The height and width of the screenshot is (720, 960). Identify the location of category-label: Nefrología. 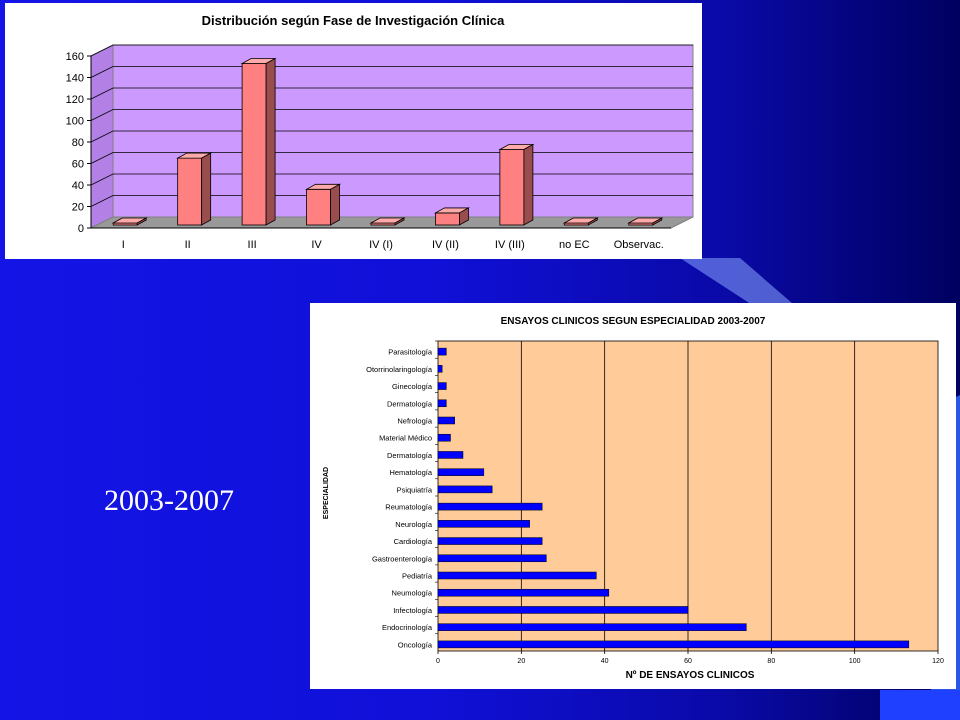
(414, 421).